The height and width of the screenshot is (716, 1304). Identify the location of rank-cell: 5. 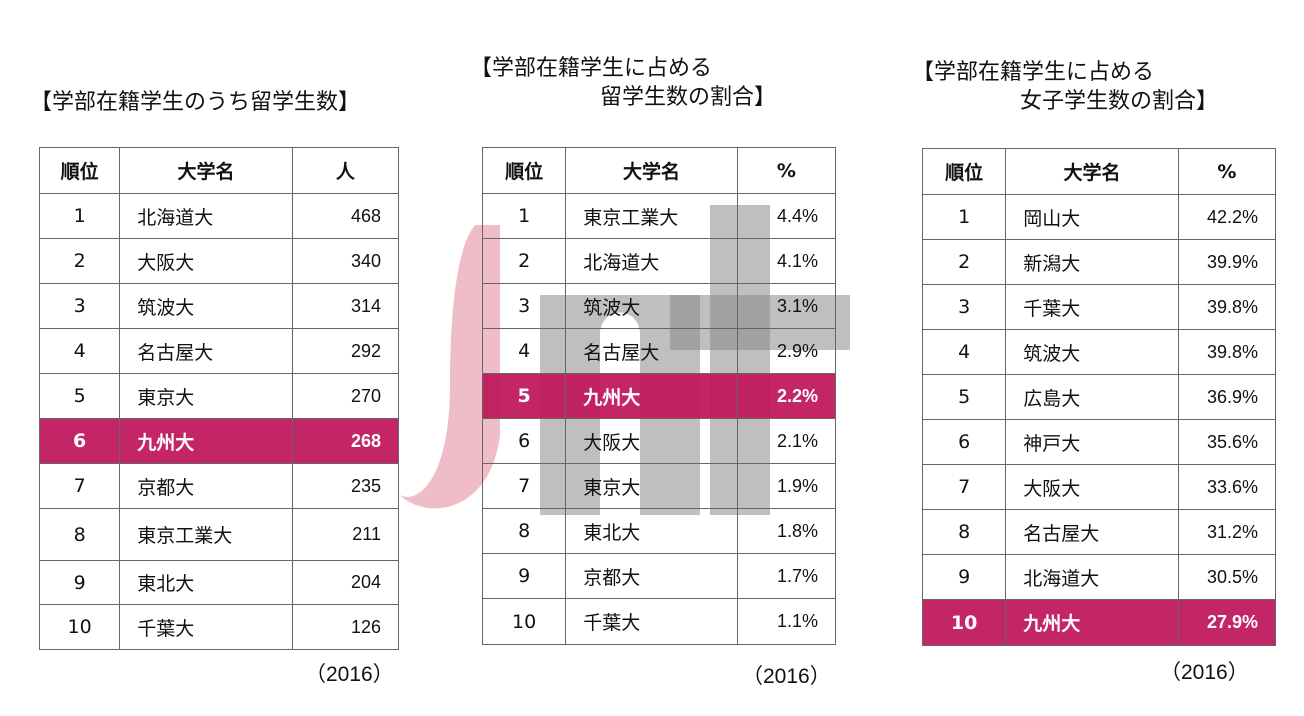
(964, 397).